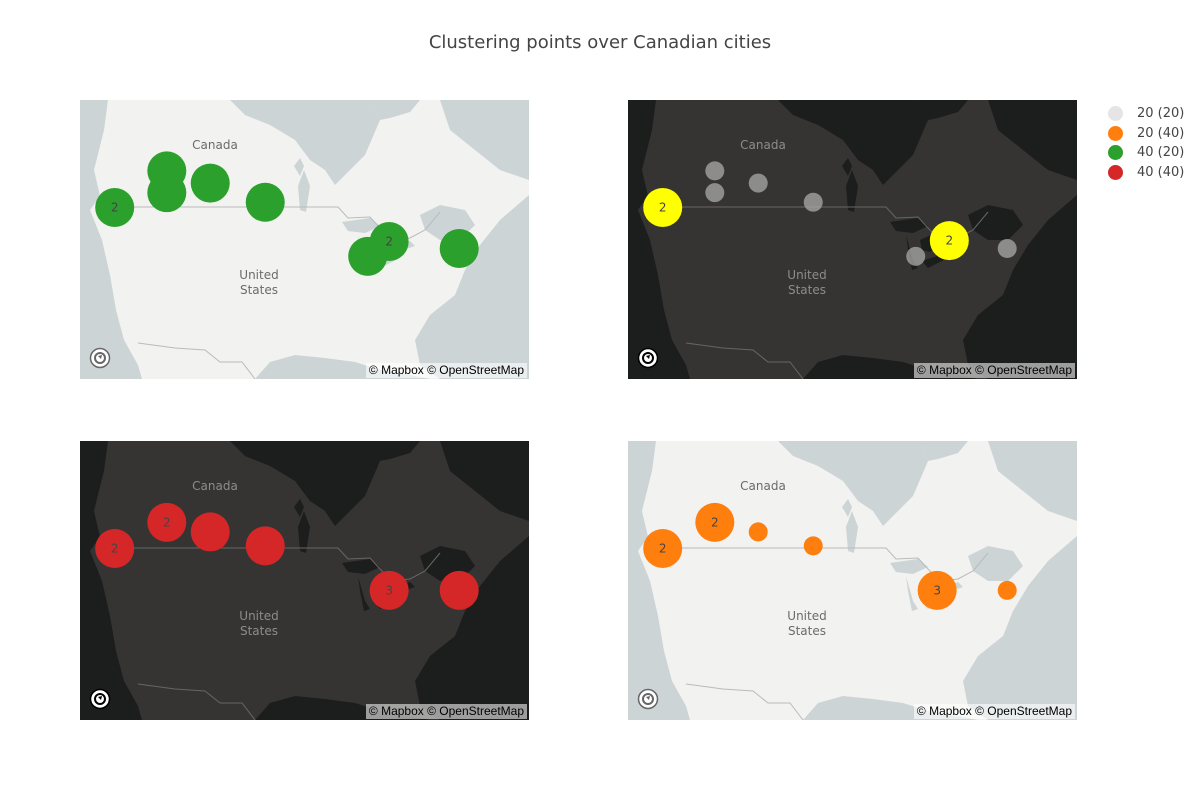 The width and height of the screenshot is (1200, 800). I want to click on legend: 20 (20) 20 (40) 40 (20) 40 (40), so click(1146, 143).